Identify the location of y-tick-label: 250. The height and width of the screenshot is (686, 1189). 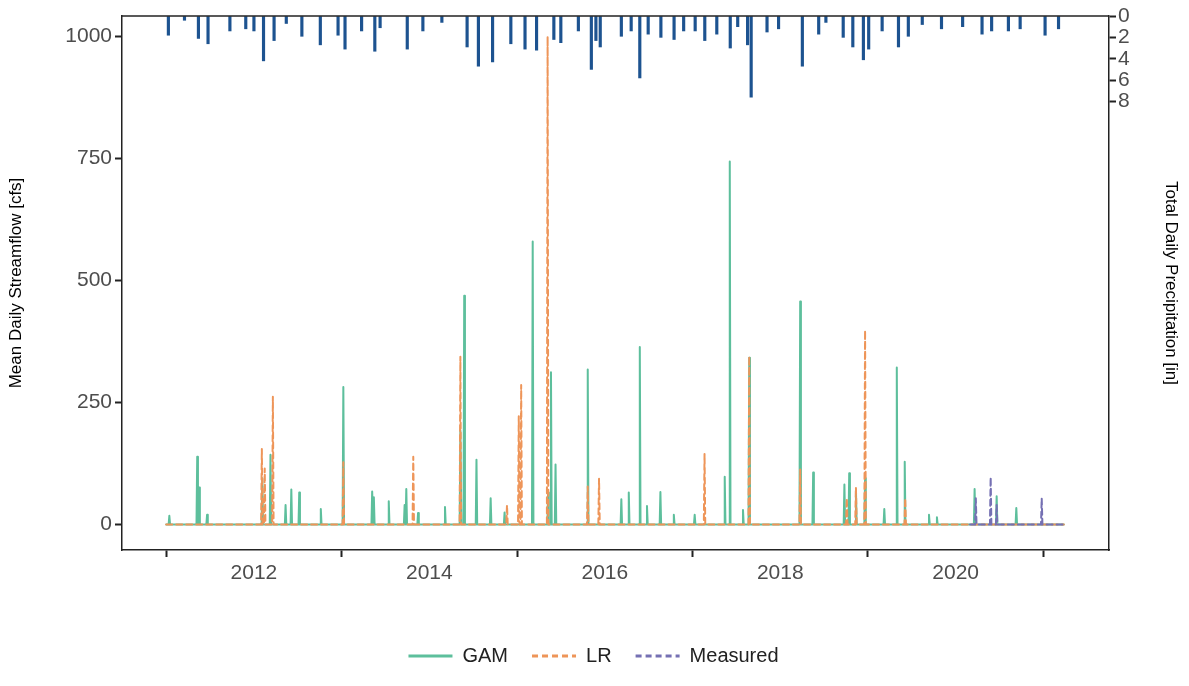
(94, 401).